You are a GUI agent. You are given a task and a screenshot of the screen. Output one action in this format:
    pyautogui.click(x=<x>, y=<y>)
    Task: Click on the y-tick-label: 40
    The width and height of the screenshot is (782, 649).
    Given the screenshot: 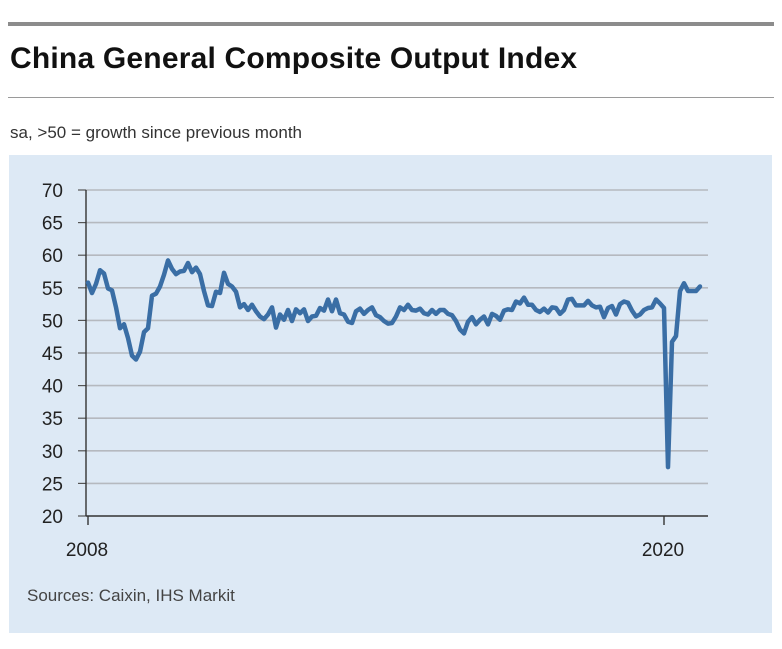 What is the action you would take?
    pyautogui.click(x=52, y=387)
    